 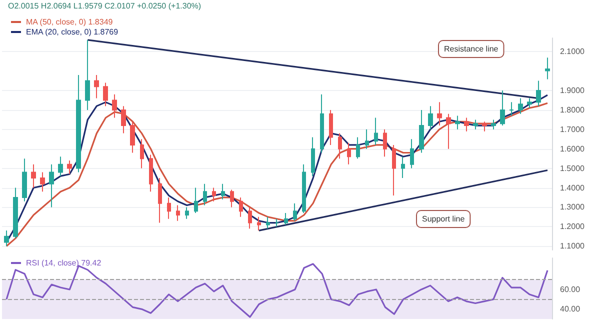 I want to click on y-tick-label: 1.8000, so click(x=573, y=109).